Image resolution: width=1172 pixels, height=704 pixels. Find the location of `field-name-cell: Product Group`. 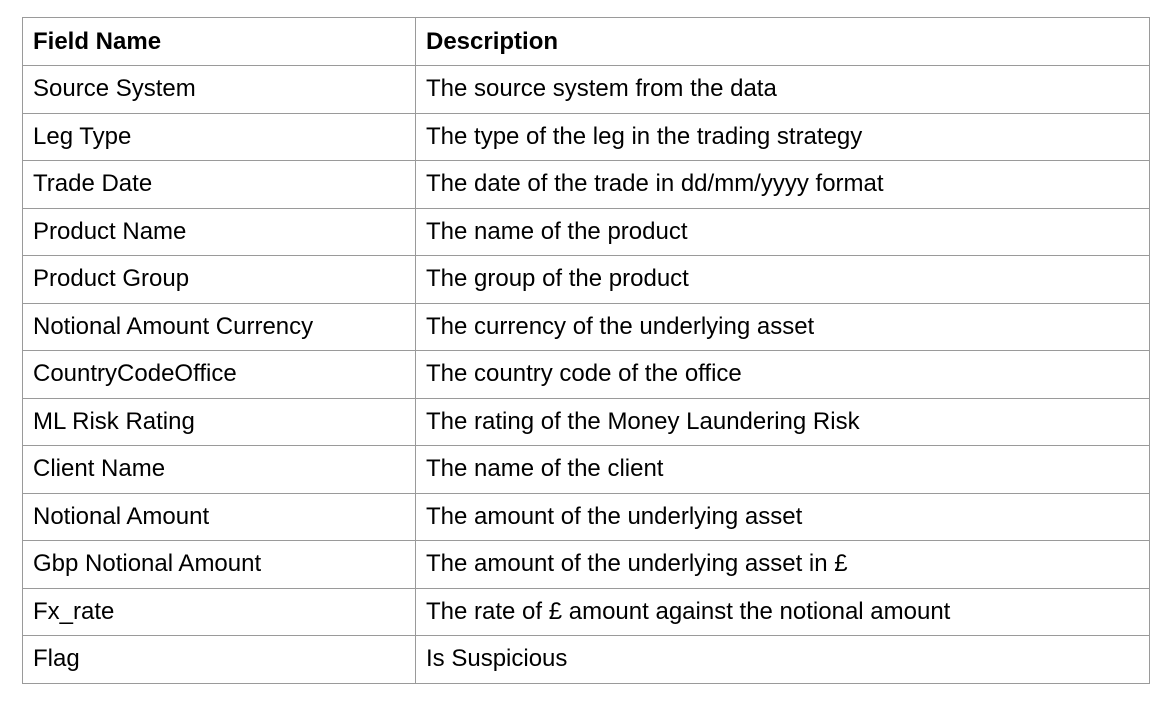

field-name-cell: Product Group is located at coordinates (219, 279).